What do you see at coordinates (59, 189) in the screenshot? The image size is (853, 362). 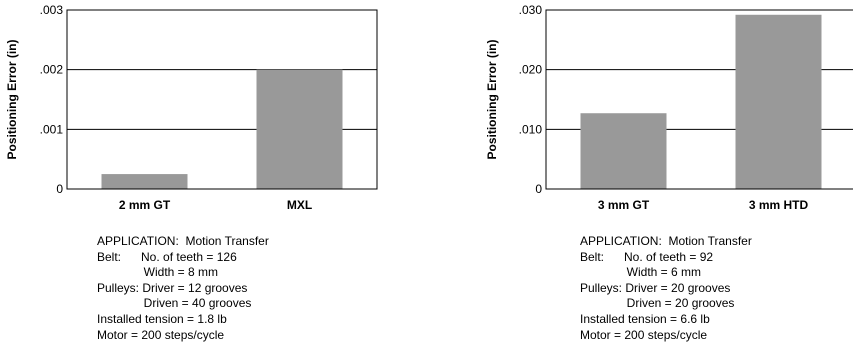 I see `chart-1-y-tick-label: 0` at bounding box center [59, 189].